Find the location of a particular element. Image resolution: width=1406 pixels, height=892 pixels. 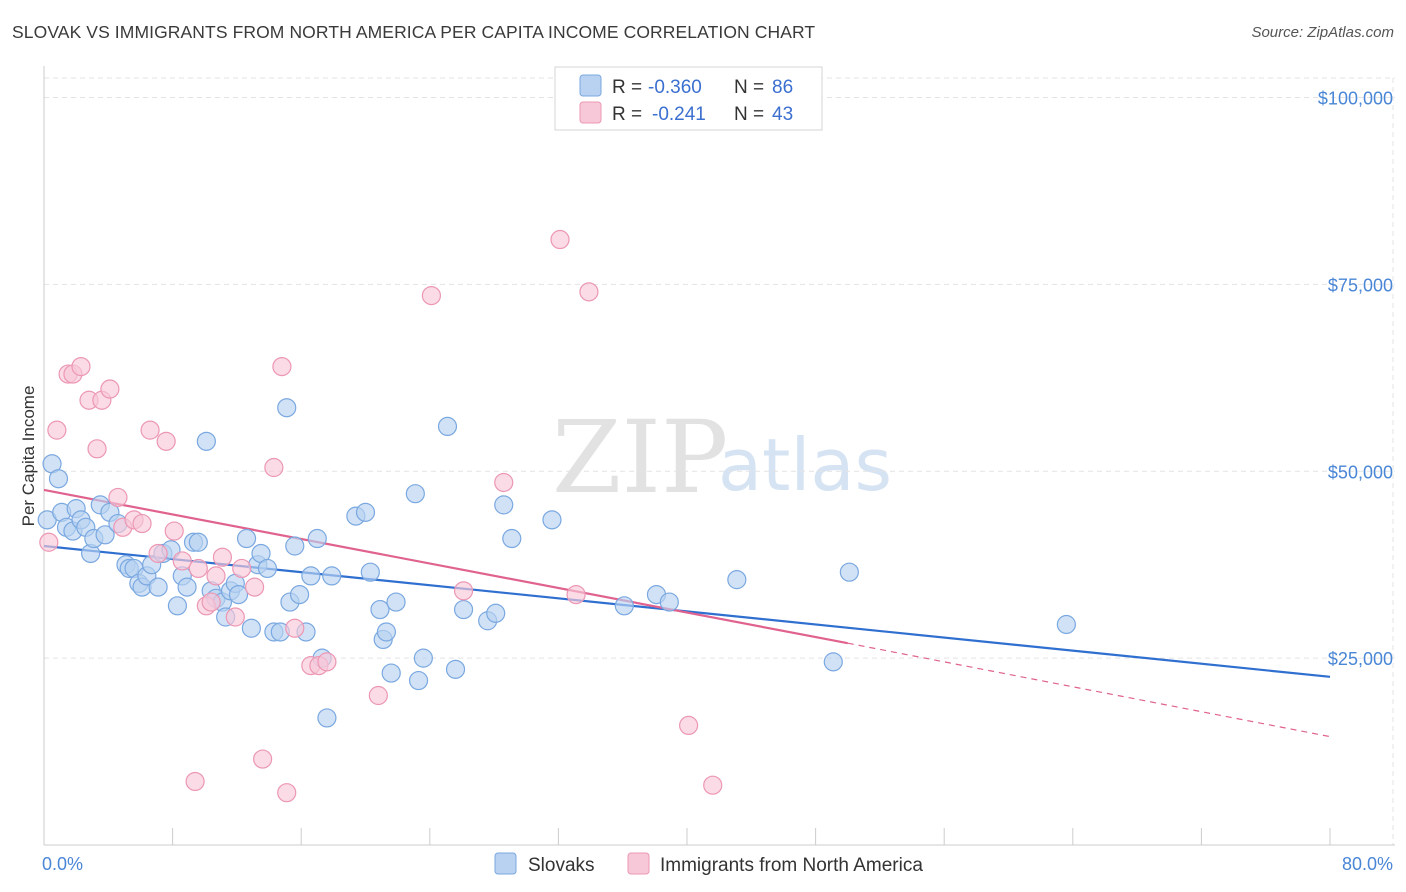

legend-n-value-1: 86 is located at coordinates (782, 87).